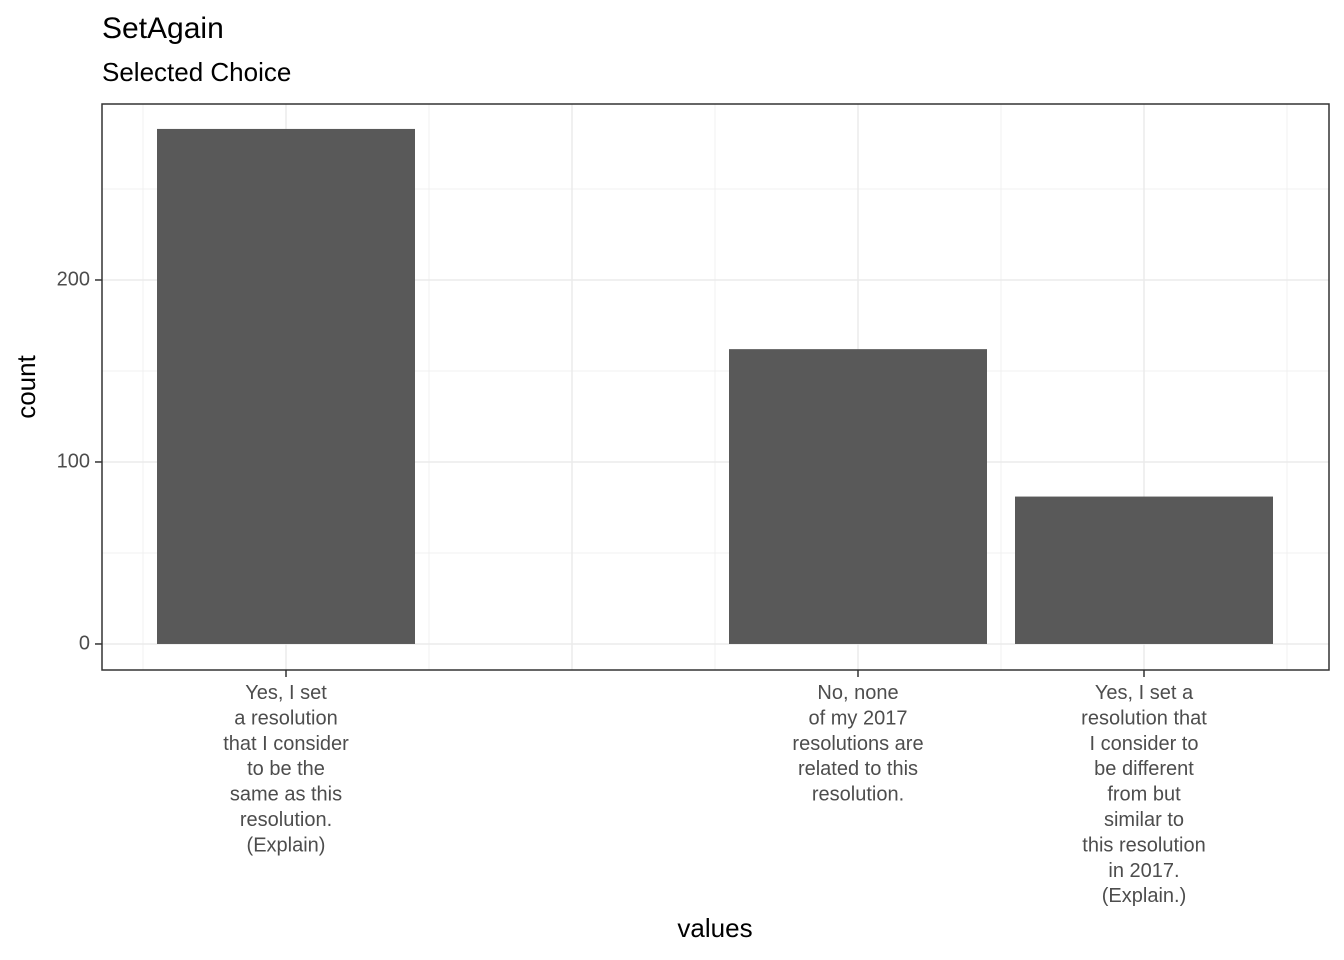  What do you see at coordinates (73, 461) in the screenshot?
I see `y-tick-label: 100` at bounding box center [73, 461].